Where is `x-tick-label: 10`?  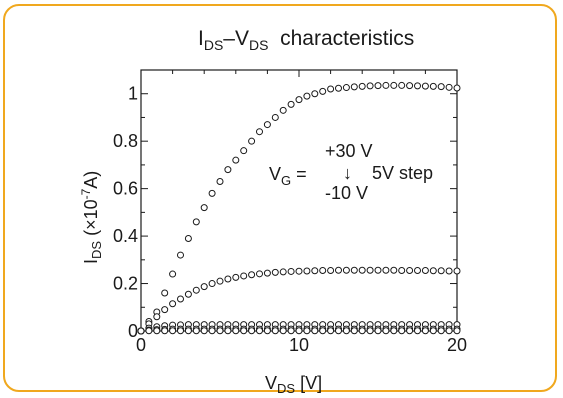 x-tick-label: 10 is located at coordinates (299, 345).